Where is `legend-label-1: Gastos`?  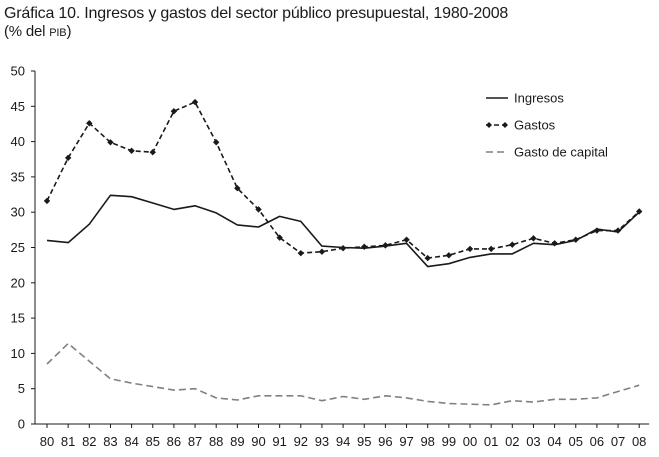
legend-label-1: Gastos is located at coordinates (535, 125).